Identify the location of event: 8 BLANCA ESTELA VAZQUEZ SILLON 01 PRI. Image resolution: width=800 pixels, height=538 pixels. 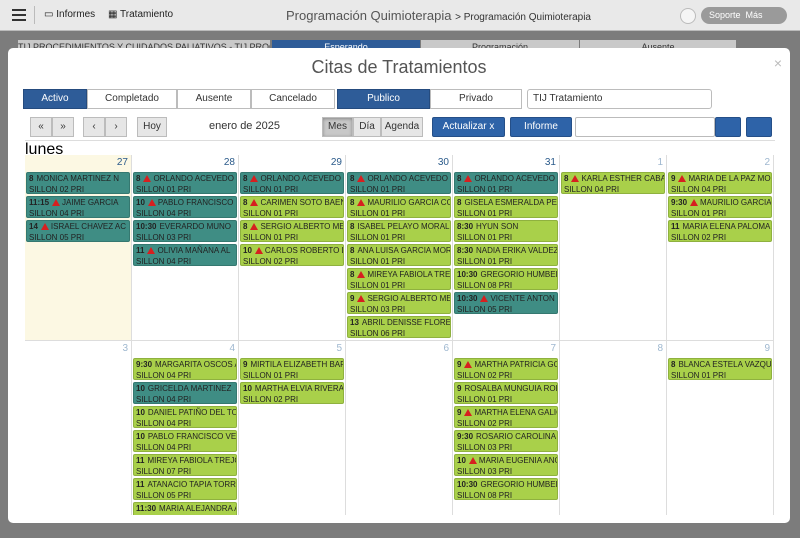
(720, 369).